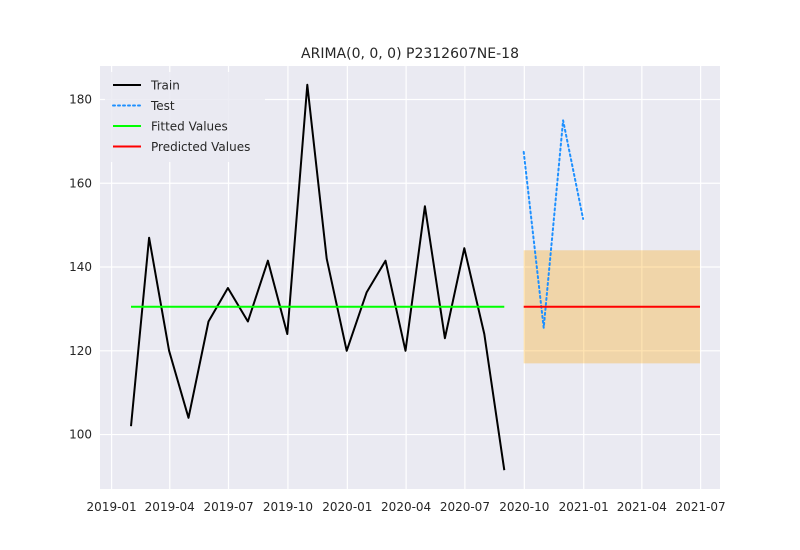 The height and width of the screenshot is (550, 800). Describe the element at coordinates (701, 507) in the screenshot. I see `x-tick-label: 2021-07` at that location.